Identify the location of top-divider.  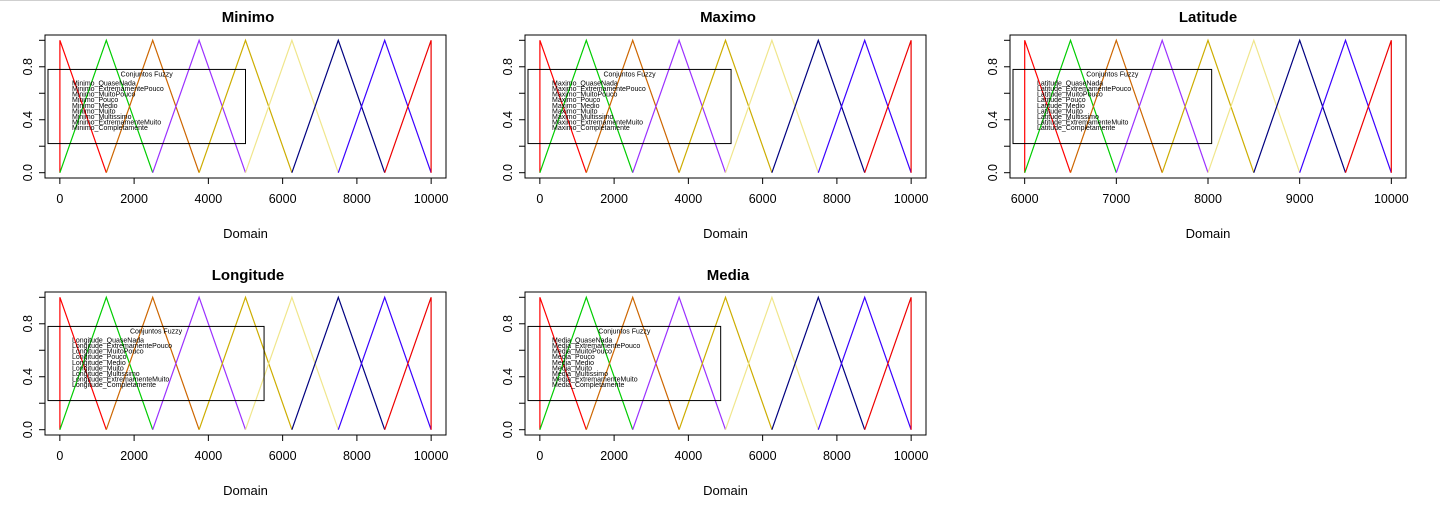
(720, 0).